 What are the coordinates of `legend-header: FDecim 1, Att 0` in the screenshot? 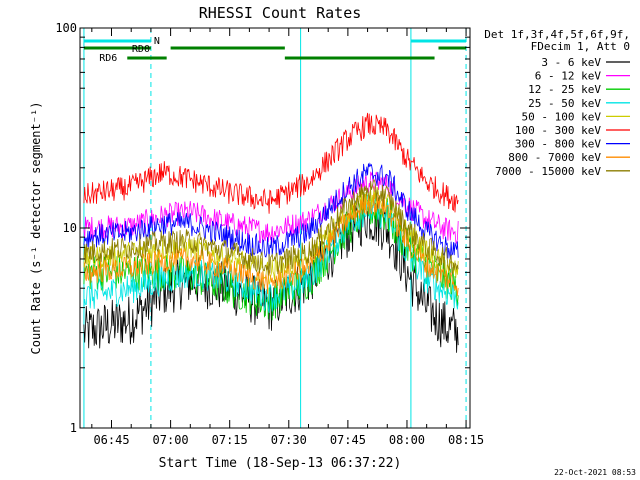 It's located at (580, 46).